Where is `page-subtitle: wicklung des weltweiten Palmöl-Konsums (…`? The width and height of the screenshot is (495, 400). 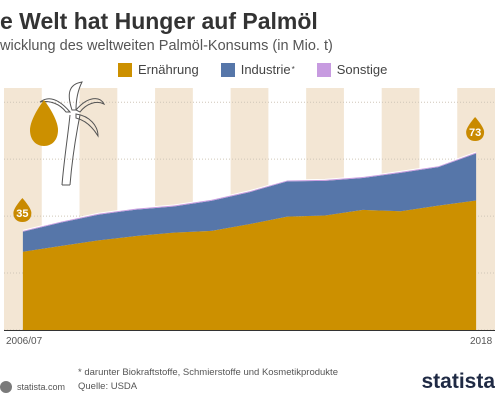 page-subtitle: wicklung des weltweiten Palmöl-Konsums (… is located at coordinates (166, 46).